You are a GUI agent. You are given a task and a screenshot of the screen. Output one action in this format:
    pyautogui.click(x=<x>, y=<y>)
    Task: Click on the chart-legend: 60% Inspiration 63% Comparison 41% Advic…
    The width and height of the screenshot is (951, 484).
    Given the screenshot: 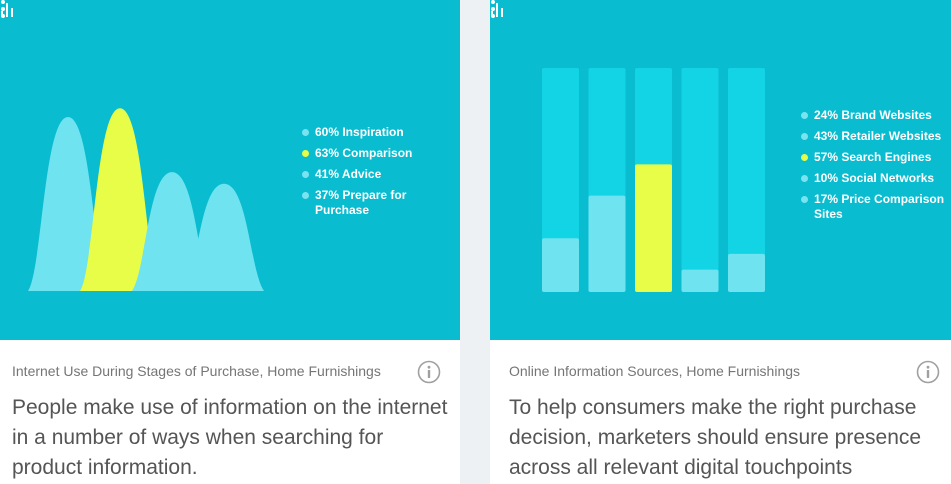 What is the action you would take?
    pyautogui.click(x=377, y=174)
    